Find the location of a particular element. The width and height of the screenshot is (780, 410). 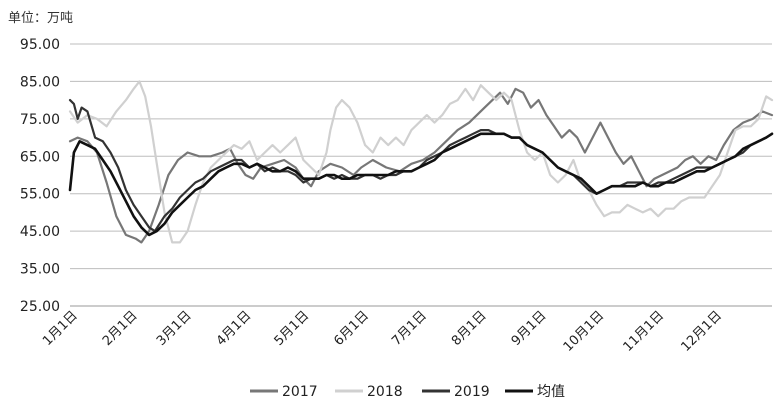

unit-label: 单位：万吨 is located at coordinates (40, 18).